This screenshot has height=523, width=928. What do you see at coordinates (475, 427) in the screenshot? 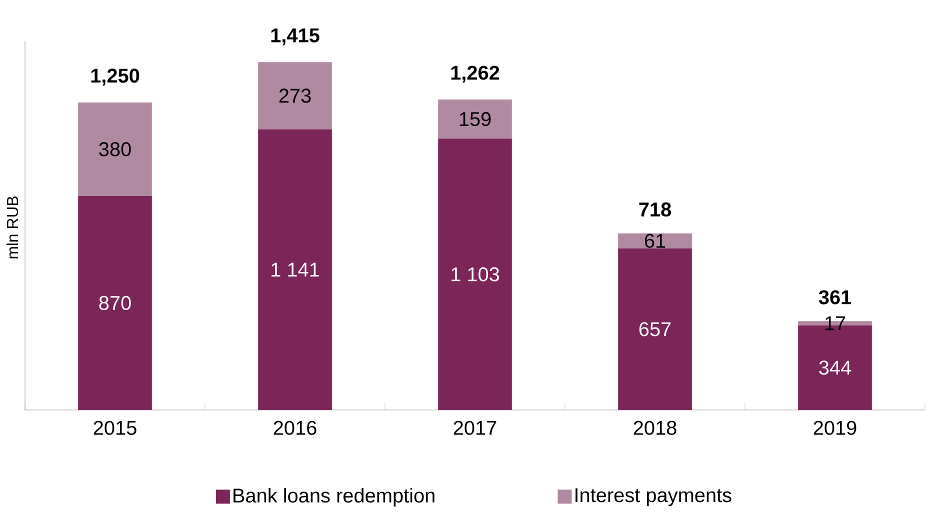
I see `x-tick-label: 2017` at bounding box center [475, 427].